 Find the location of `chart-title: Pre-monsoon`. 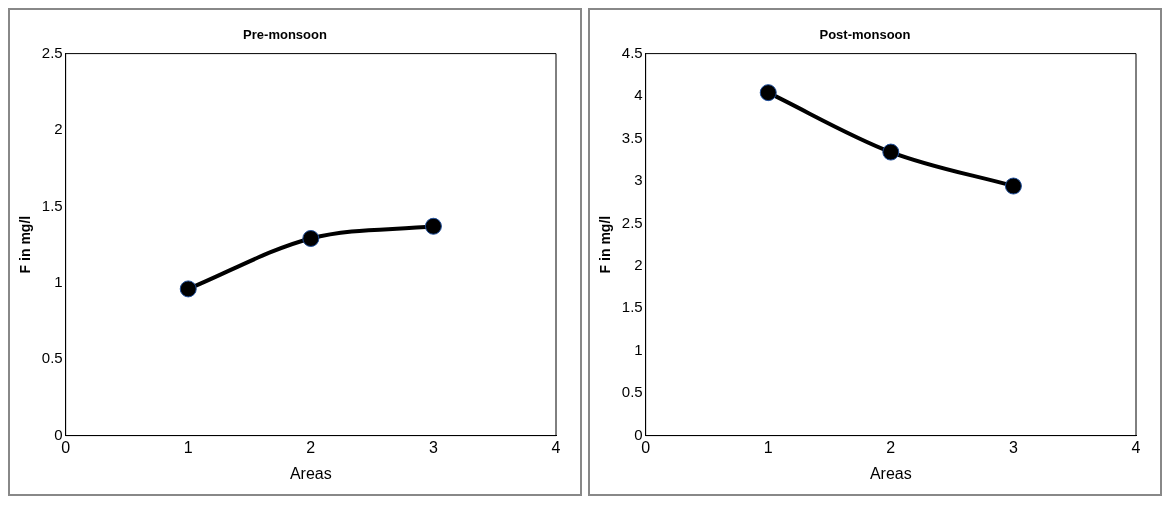

chart-title: Pre-monsoon is located at coordinates (285, 35).